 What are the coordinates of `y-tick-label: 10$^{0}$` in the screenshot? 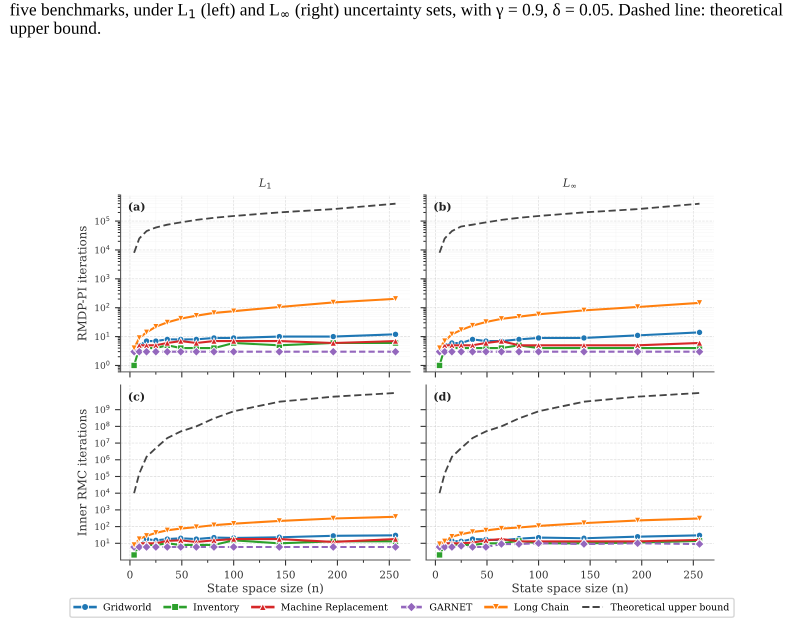 It's located at (102, 364).